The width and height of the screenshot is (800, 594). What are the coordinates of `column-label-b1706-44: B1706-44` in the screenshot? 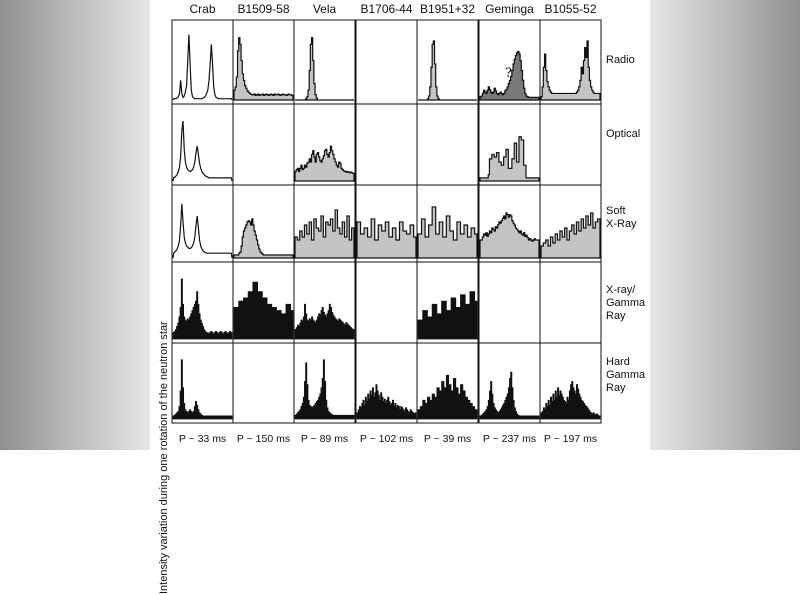 It's located at (386, 9).